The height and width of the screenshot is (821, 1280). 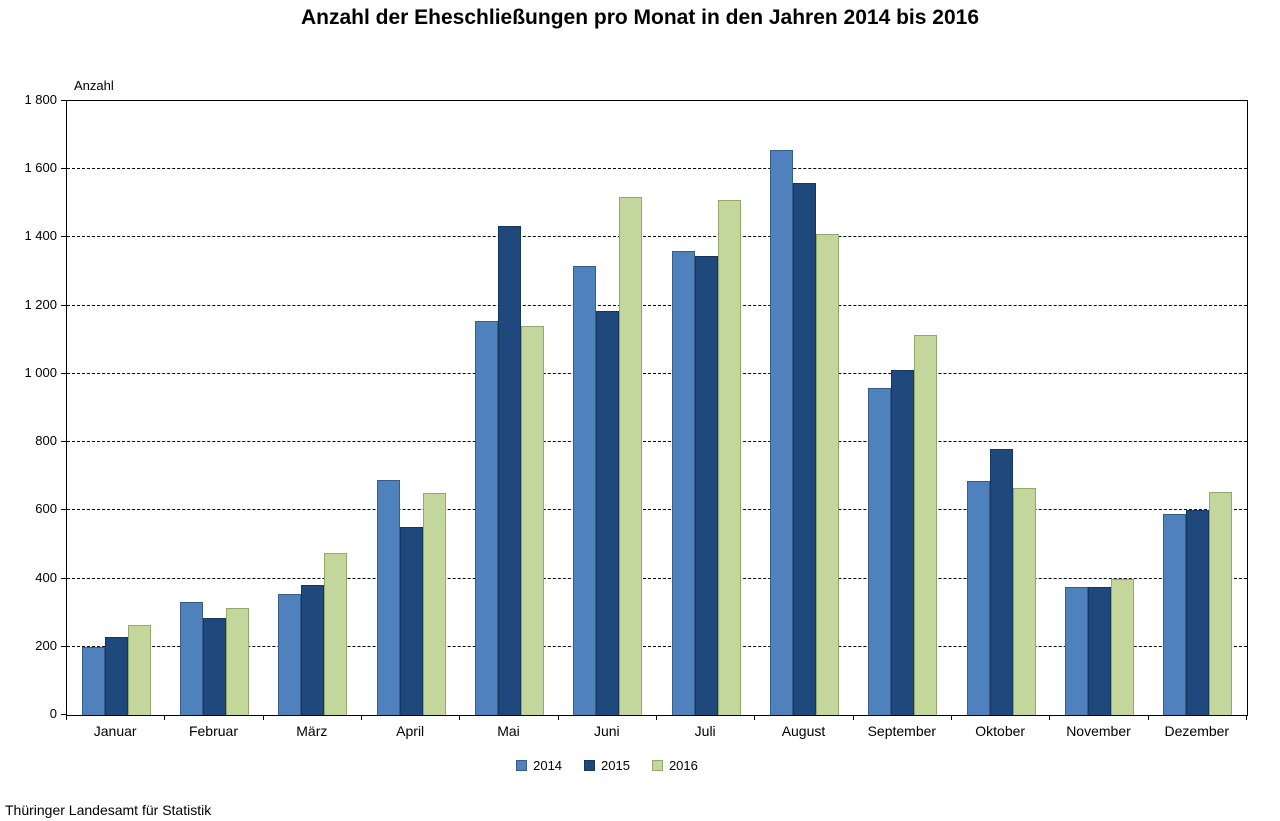 What do you see at coordinates (290, 654) in the screenshot?
I see `bar-2014-märz` at bounding box center [290, 654].